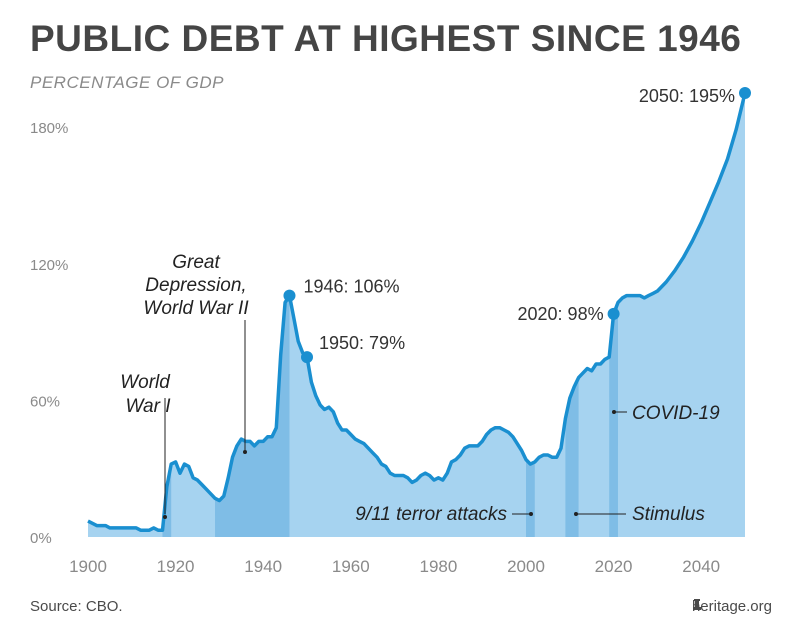 Image resolution: width=800 pixels, height=644 pixels. What do you see at coordinates (613, 313) in the screenshot?
I see `highlight-point-2020` at bounding box center [613, 313].